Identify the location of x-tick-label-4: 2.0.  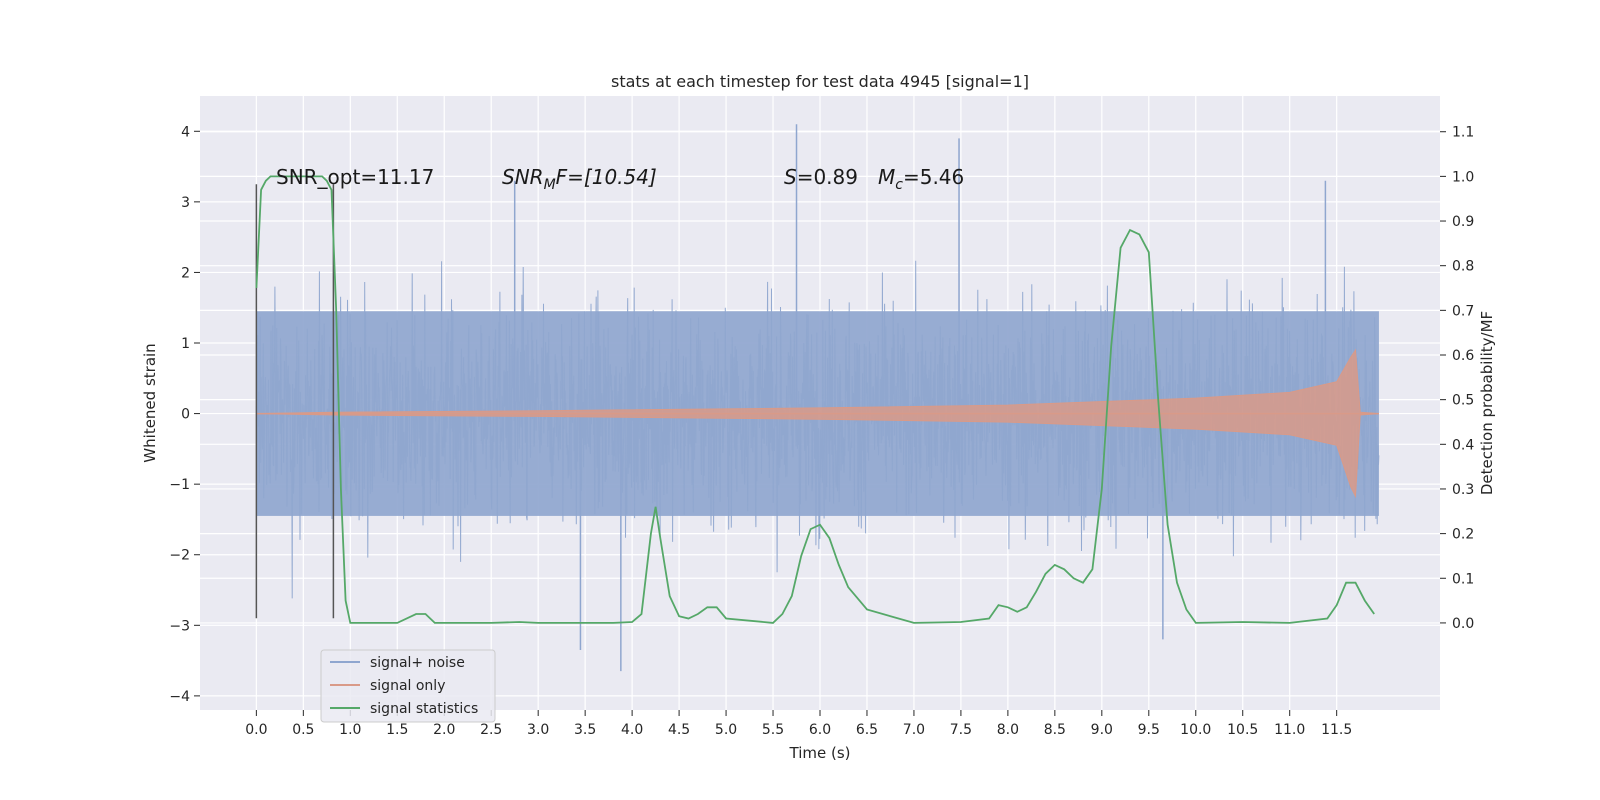
(444, 730).